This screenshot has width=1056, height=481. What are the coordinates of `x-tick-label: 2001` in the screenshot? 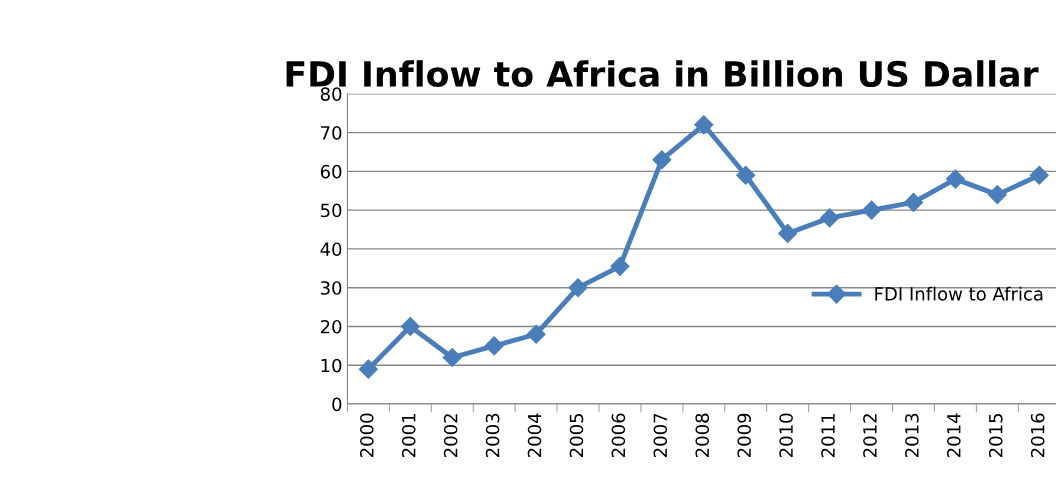 It's located at (408, 435).